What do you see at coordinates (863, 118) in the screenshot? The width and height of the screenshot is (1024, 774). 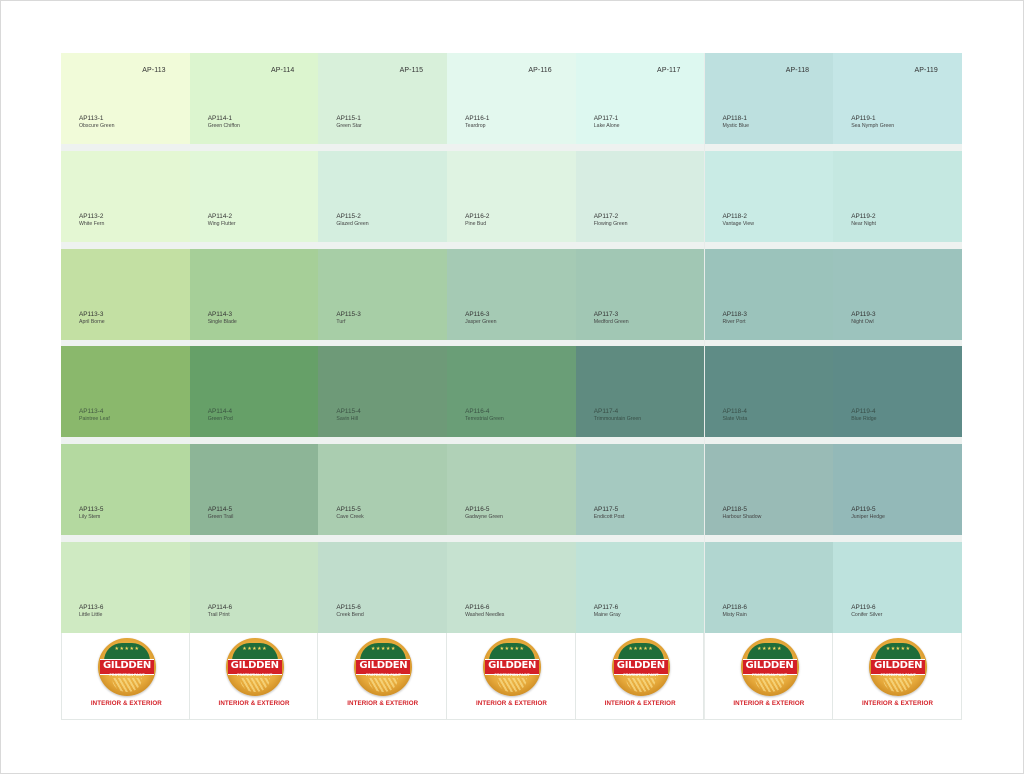 I see `color-code: AP119-1` at bounding box center [863, 118].